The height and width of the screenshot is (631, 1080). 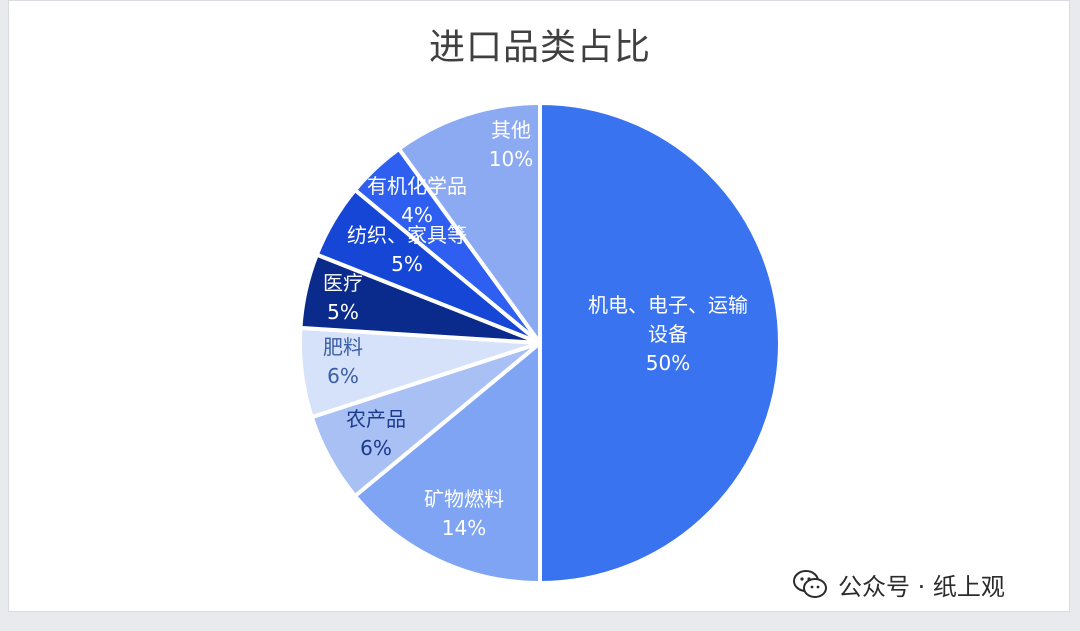 What do you see at coordinates (417, 215) in the screenshot?
I see `slice-value: 4%` at bounding box center [417, 215].